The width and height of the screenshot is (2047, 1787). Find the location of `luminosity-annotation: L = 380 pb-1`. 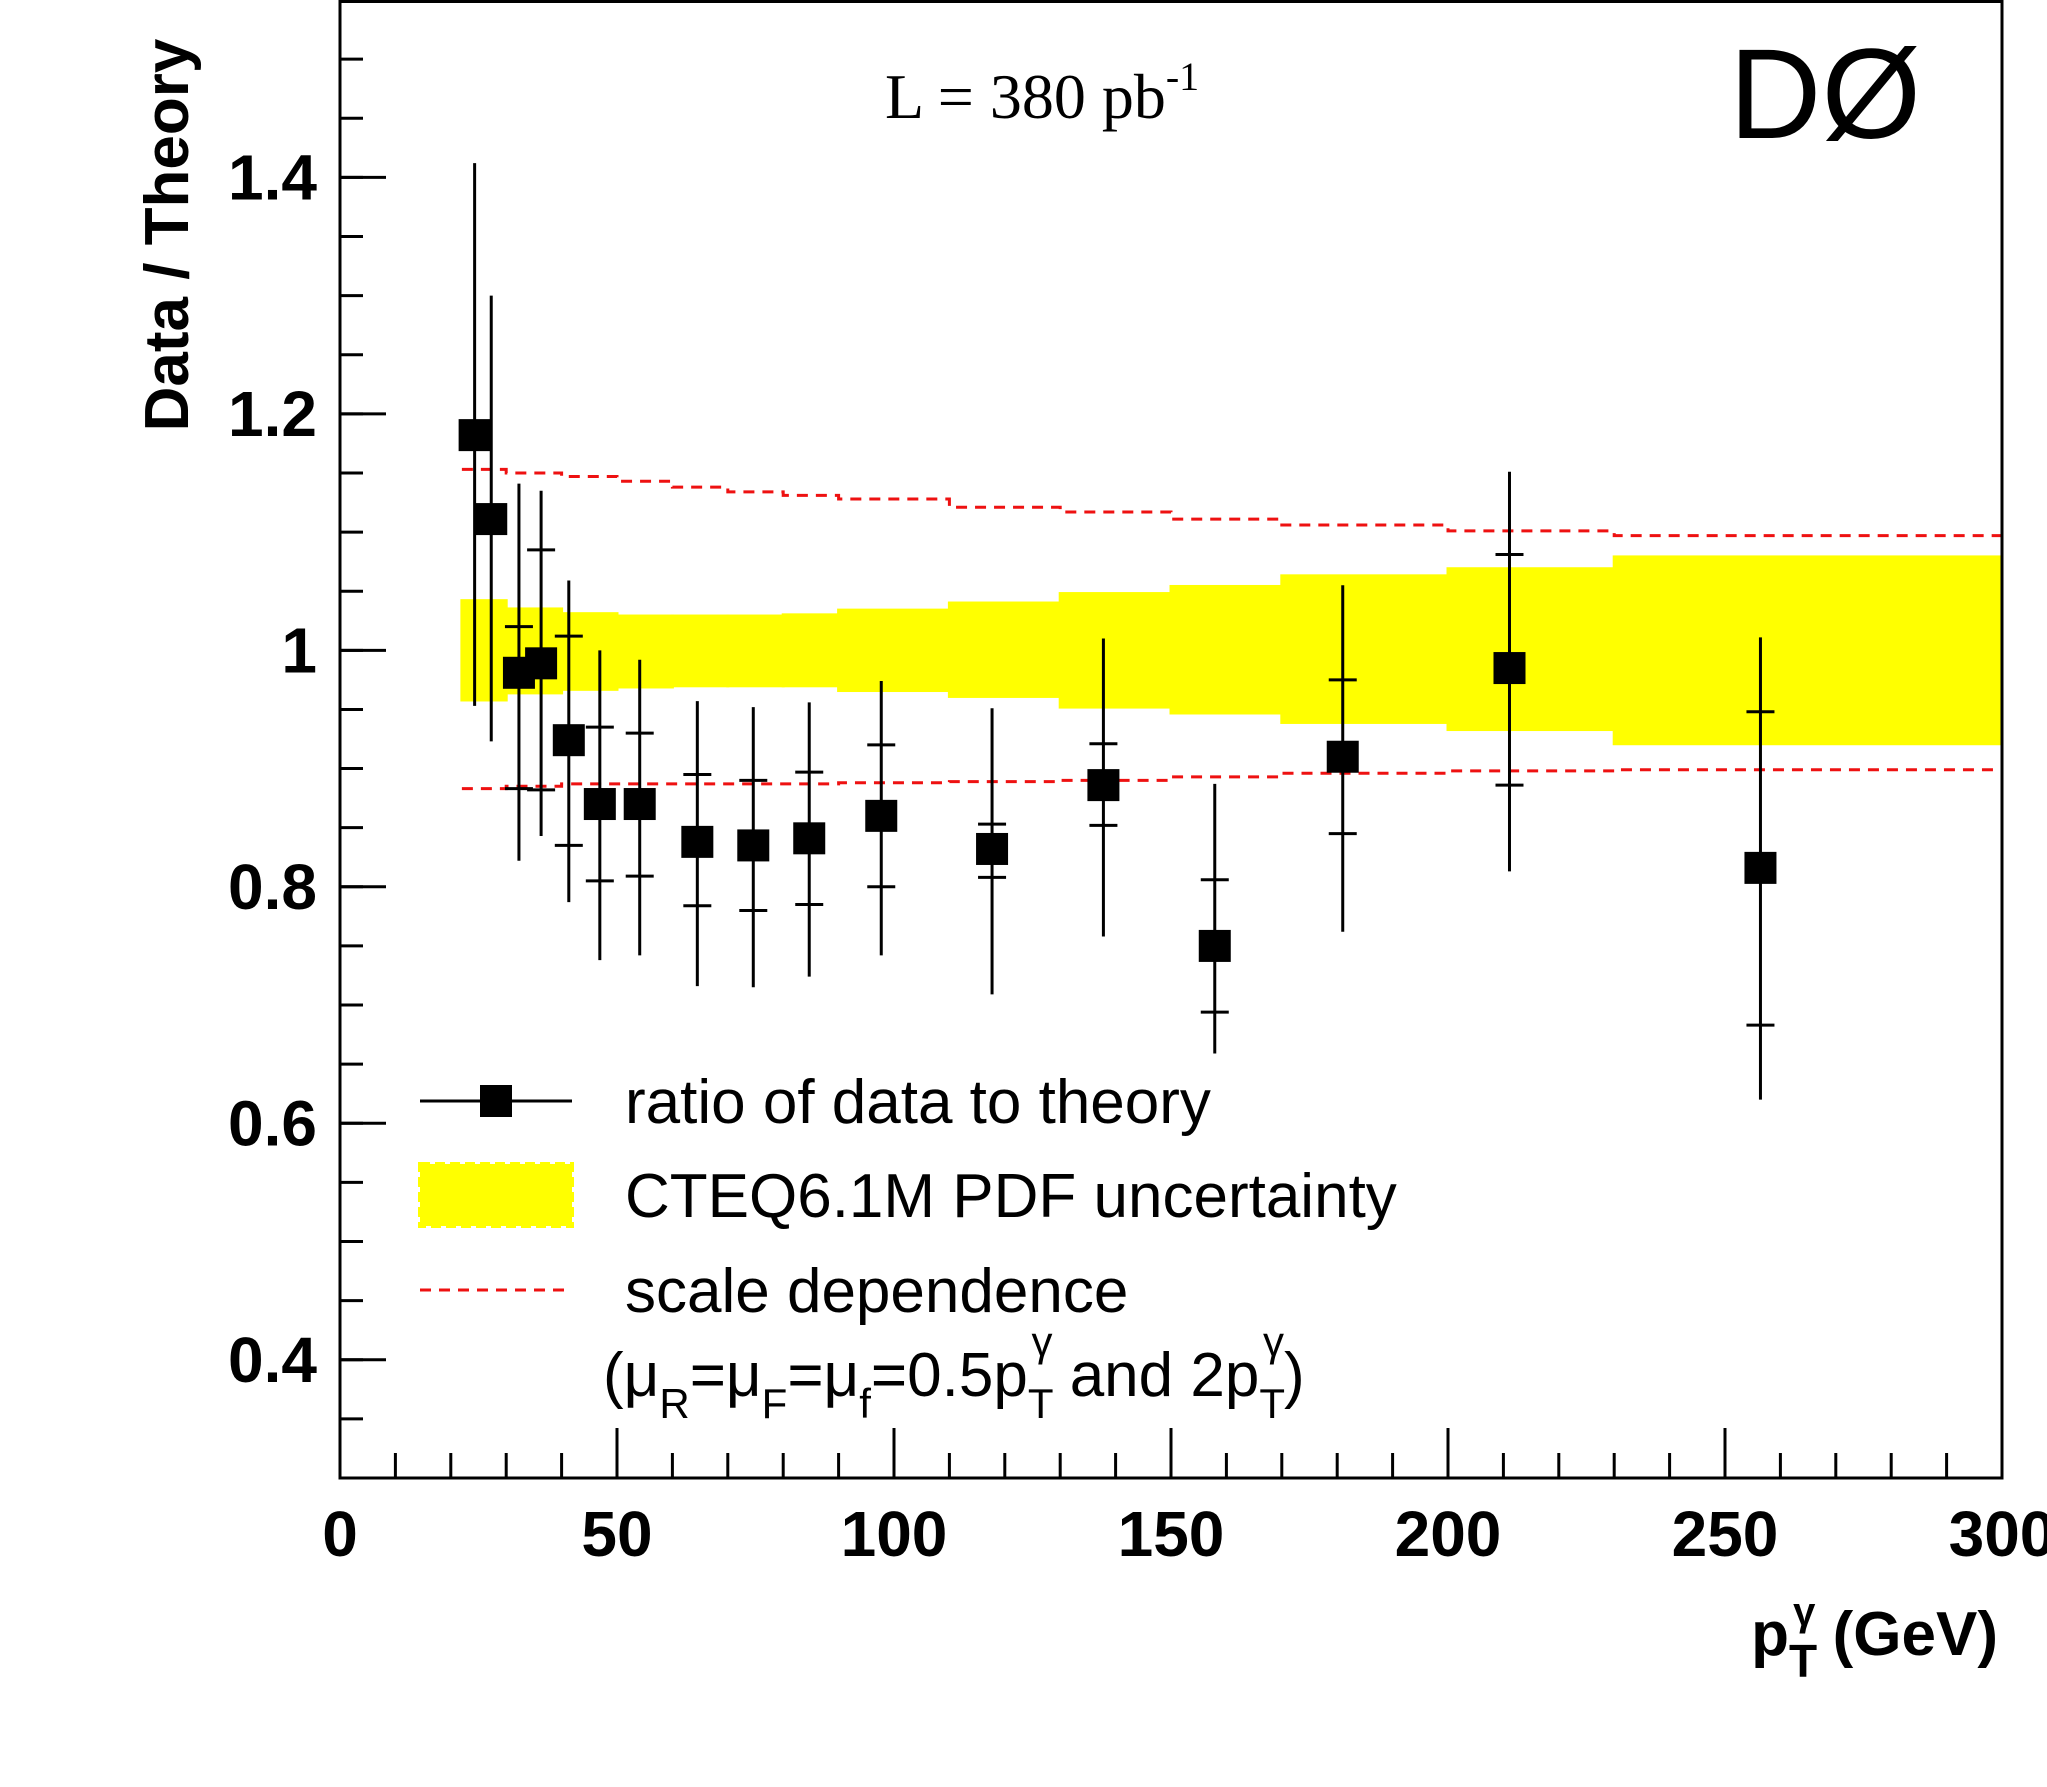

luminosity-annotation: L = 380 pb-1 is located at coordinates (1042, 93).